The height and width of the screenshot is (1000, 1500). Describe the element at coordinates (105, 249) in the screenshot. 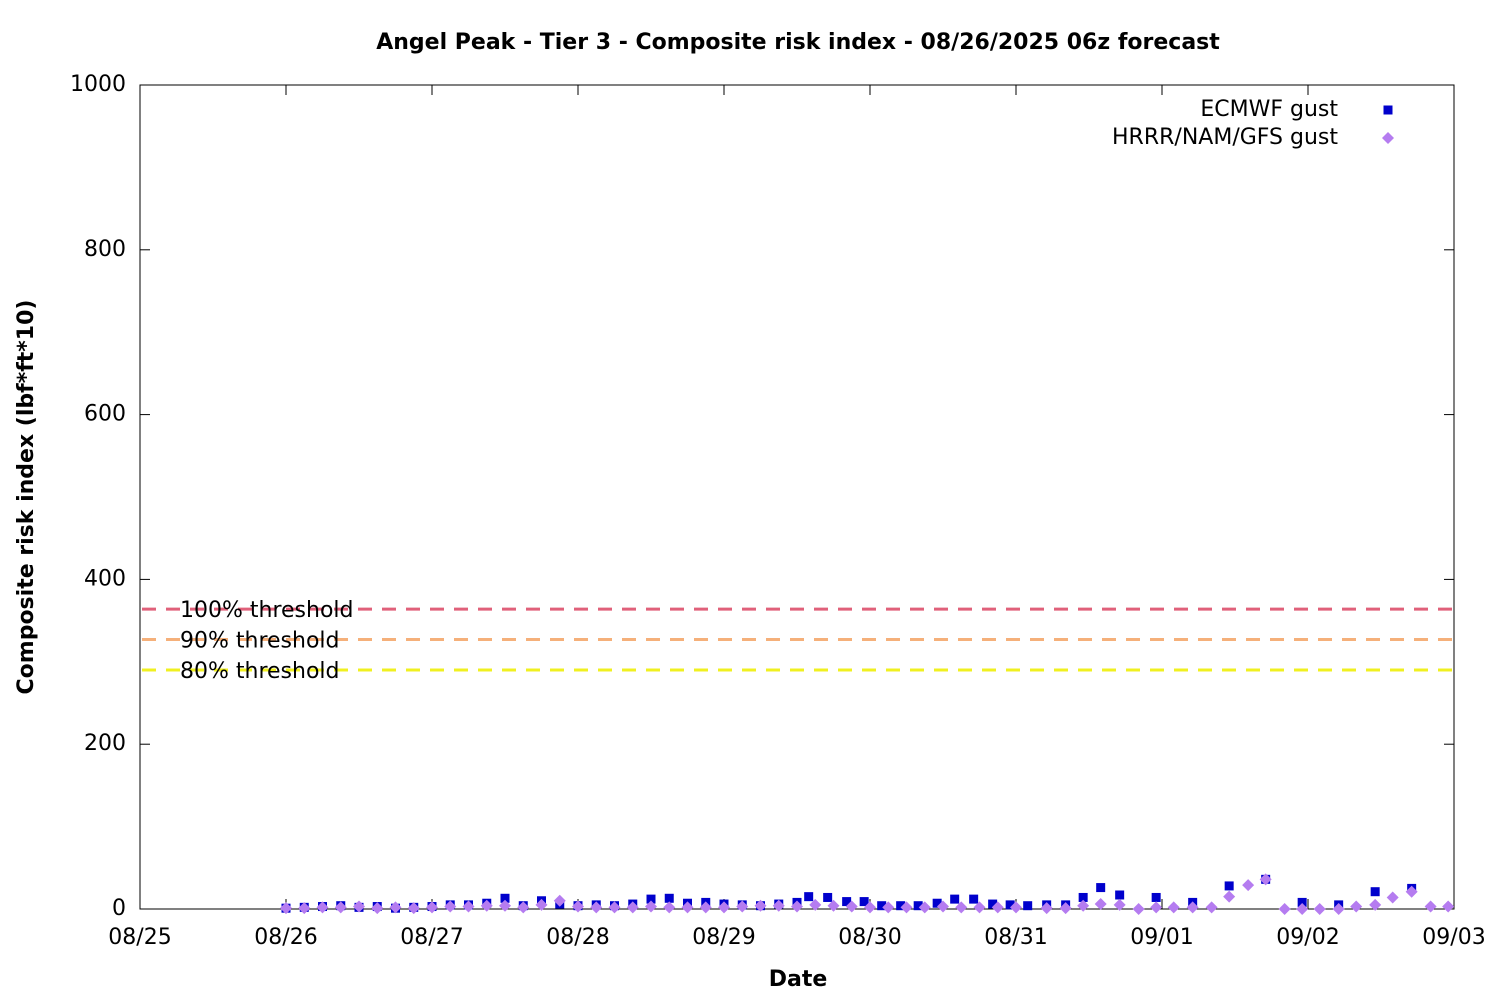

I see `y-tick-label: 800` at that location.